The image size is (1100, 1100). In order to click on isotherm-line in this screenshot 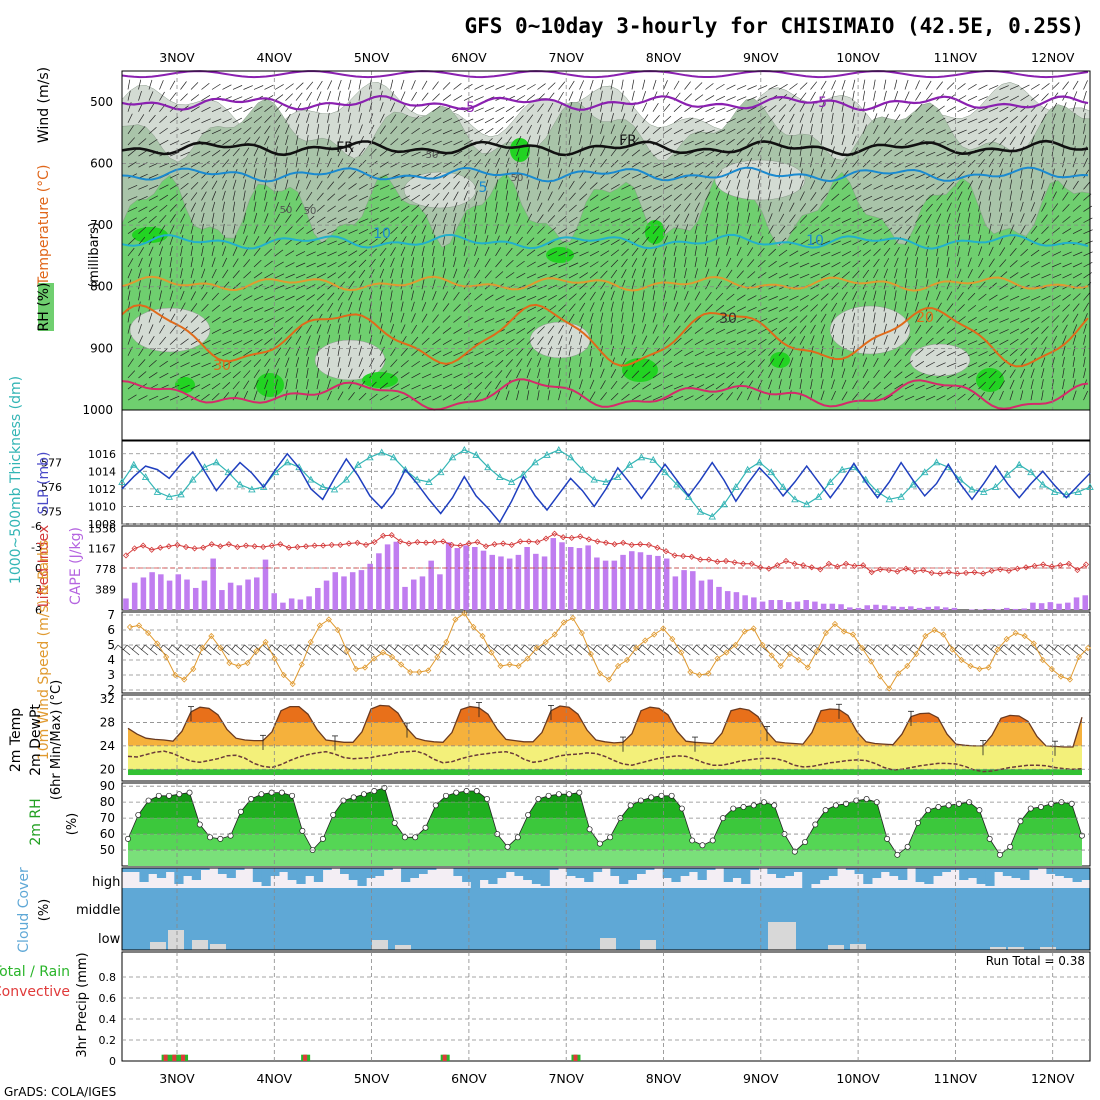, I will do `click(605, 103)`.